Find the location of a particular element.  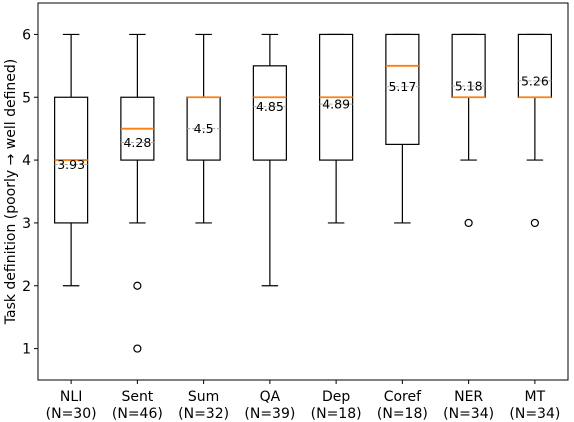

category-label: NLI is located at coordinates (71, 397).